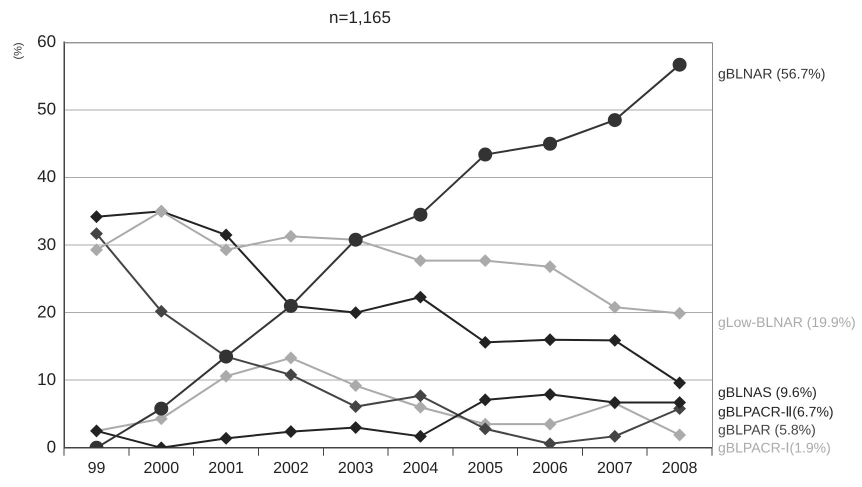 This screenshot has height=487, width=862. Describe the element at coordinates (46, 109) in the screenshot. I see `y-tick-label: 50` at that location.